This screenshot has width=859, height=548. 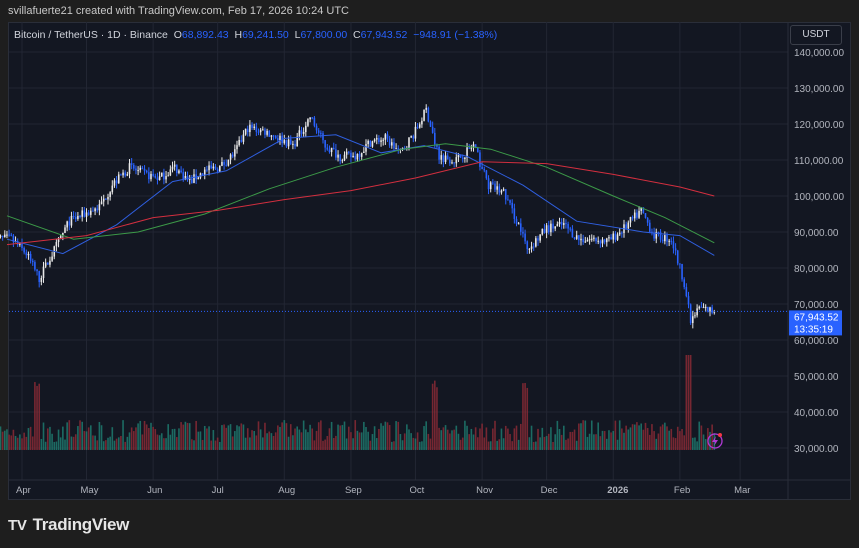 What do you see at coordinates (90, 490) in the screenshot?
I see `x-tick-label: May` at bounding box center [90, 490].